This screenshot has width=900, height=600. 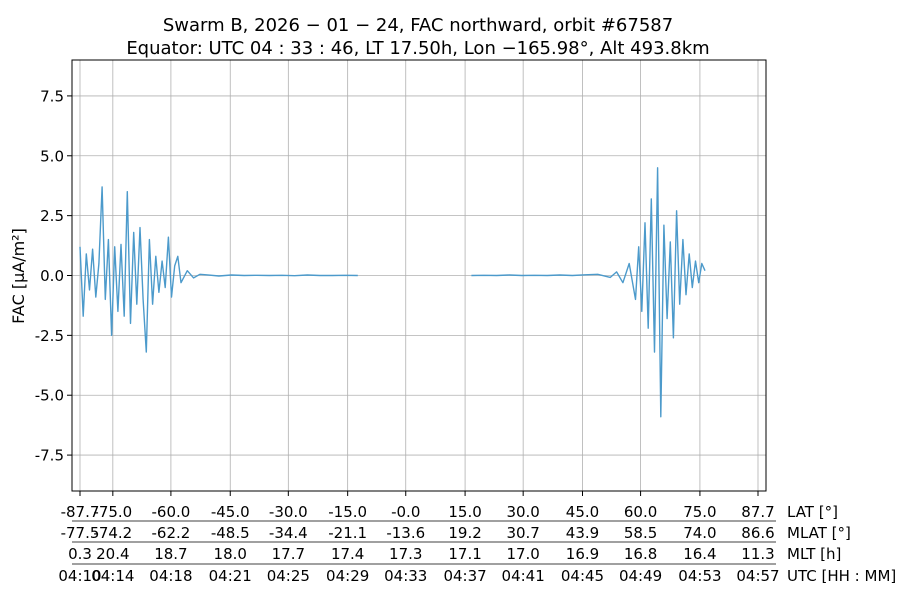 What do you see at coordinates (52, 96) in the screenshot?
I see `y-tick-label: 7.5` at bounding box center [52, 96].